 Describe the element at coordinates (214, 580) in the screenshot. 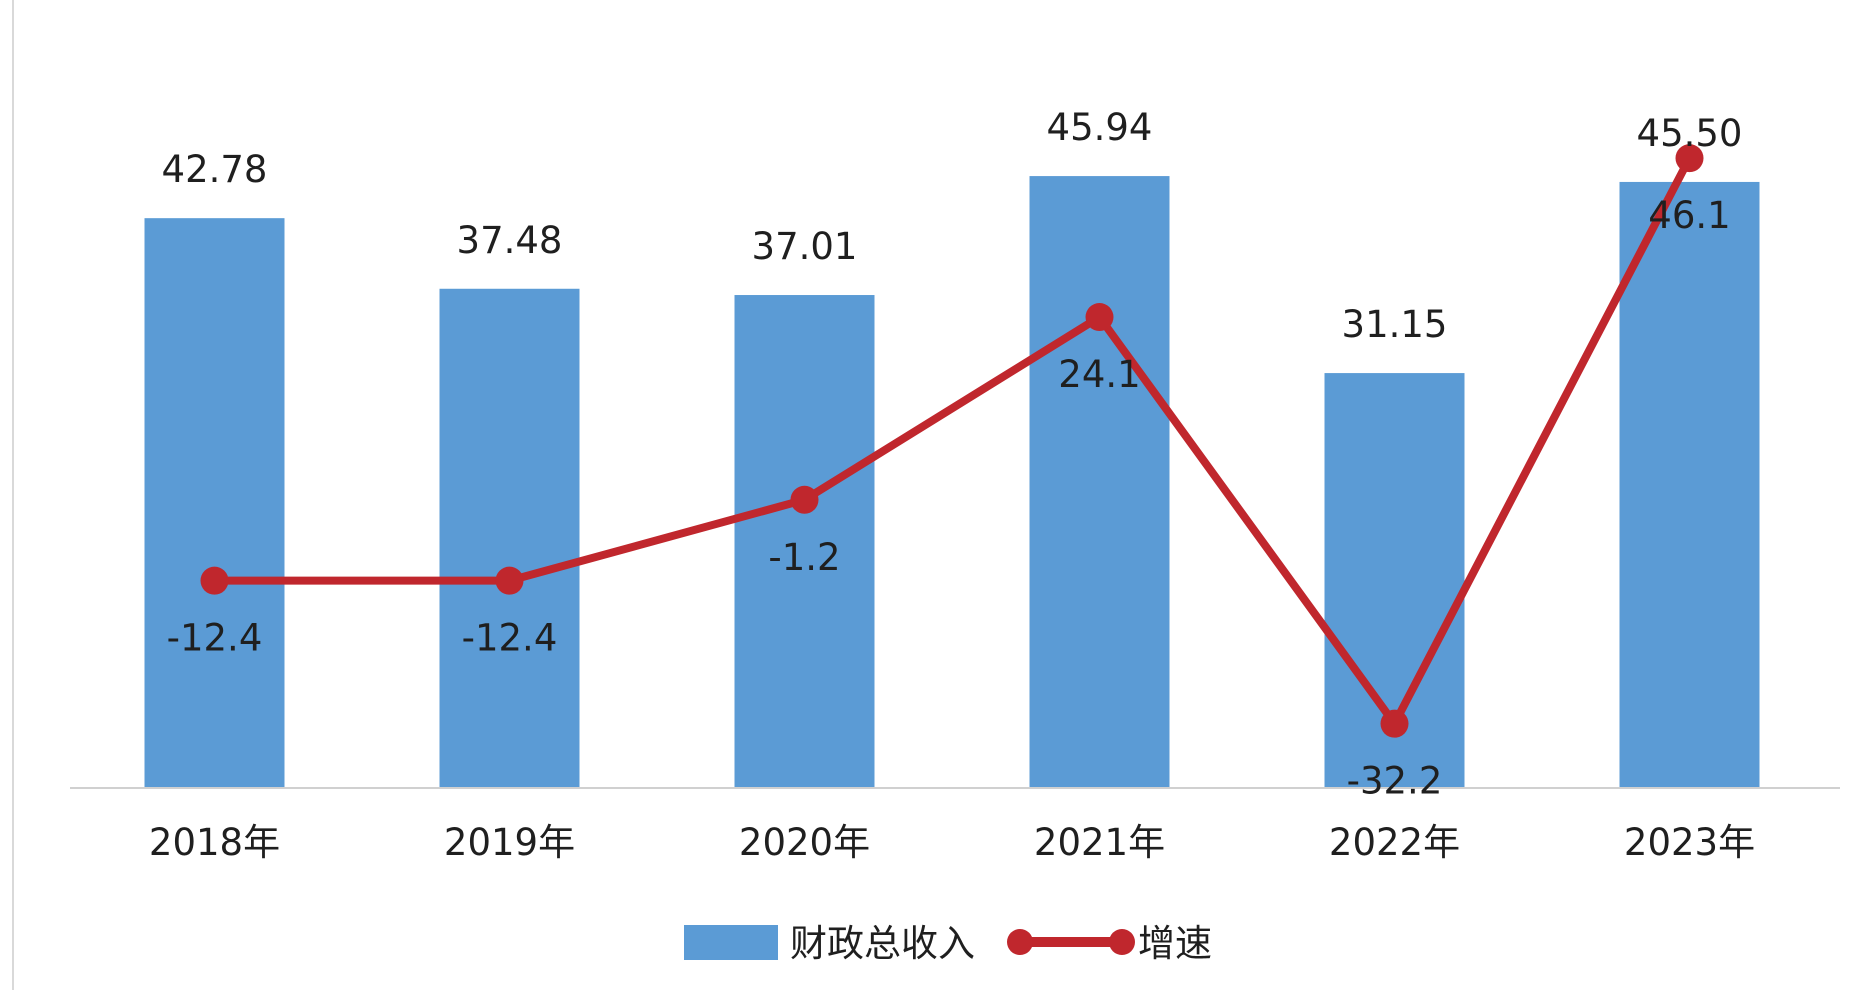

I see `growth-point-2018年` at that location.